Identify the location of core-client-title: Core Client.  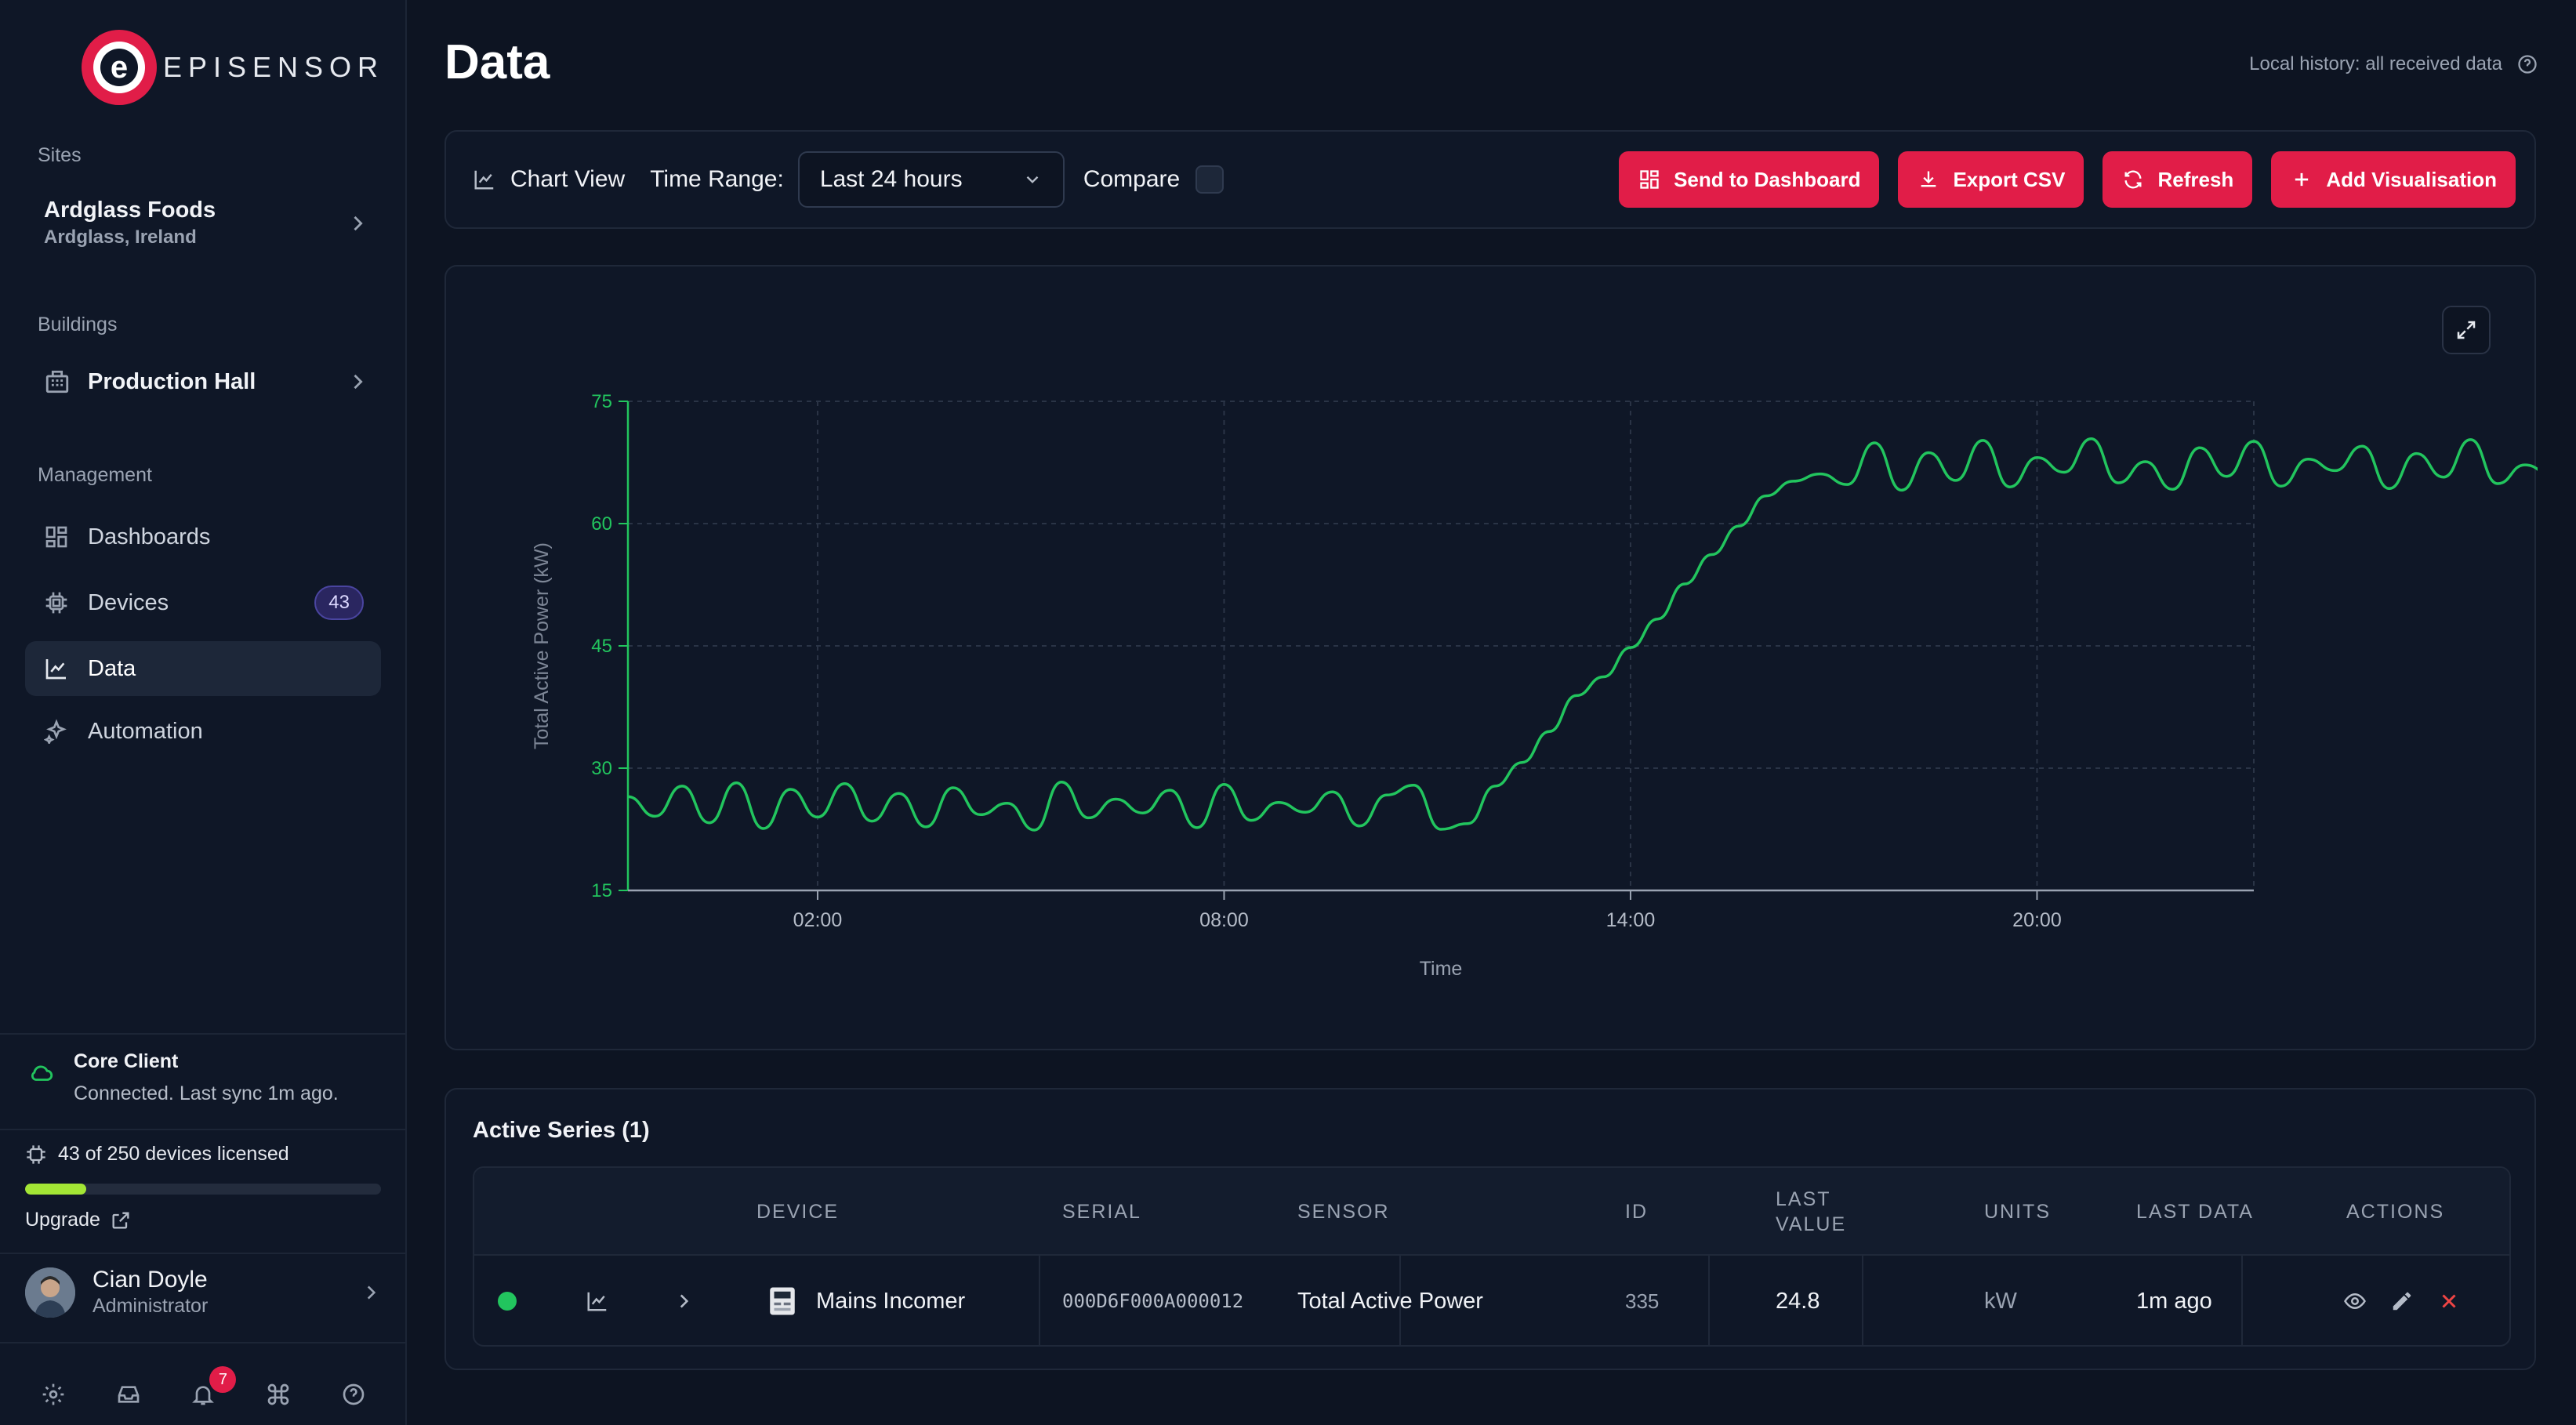
(127, 1061).